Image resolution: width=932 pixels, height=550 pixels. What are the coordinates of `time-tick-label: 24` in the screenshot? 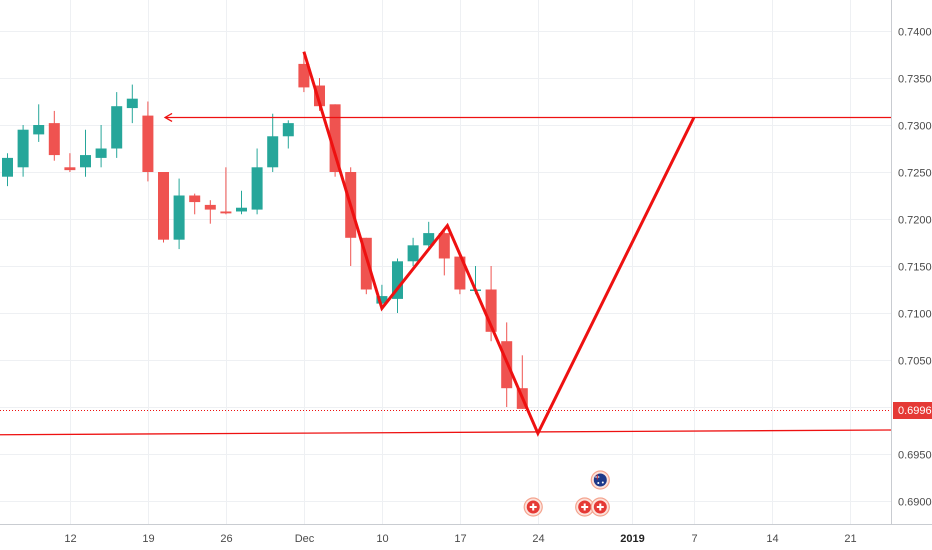 It's located at (538, 539).